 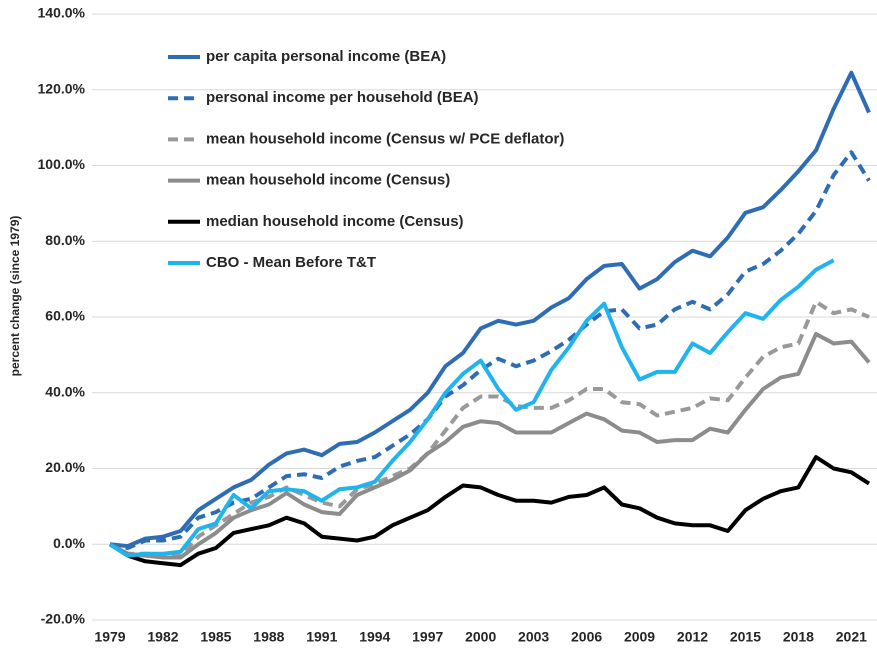 What do you see at coordinates (65, 467) in the screenshot?
I see `y-tick-label: 20.0%` at bounding box center [65, 467].